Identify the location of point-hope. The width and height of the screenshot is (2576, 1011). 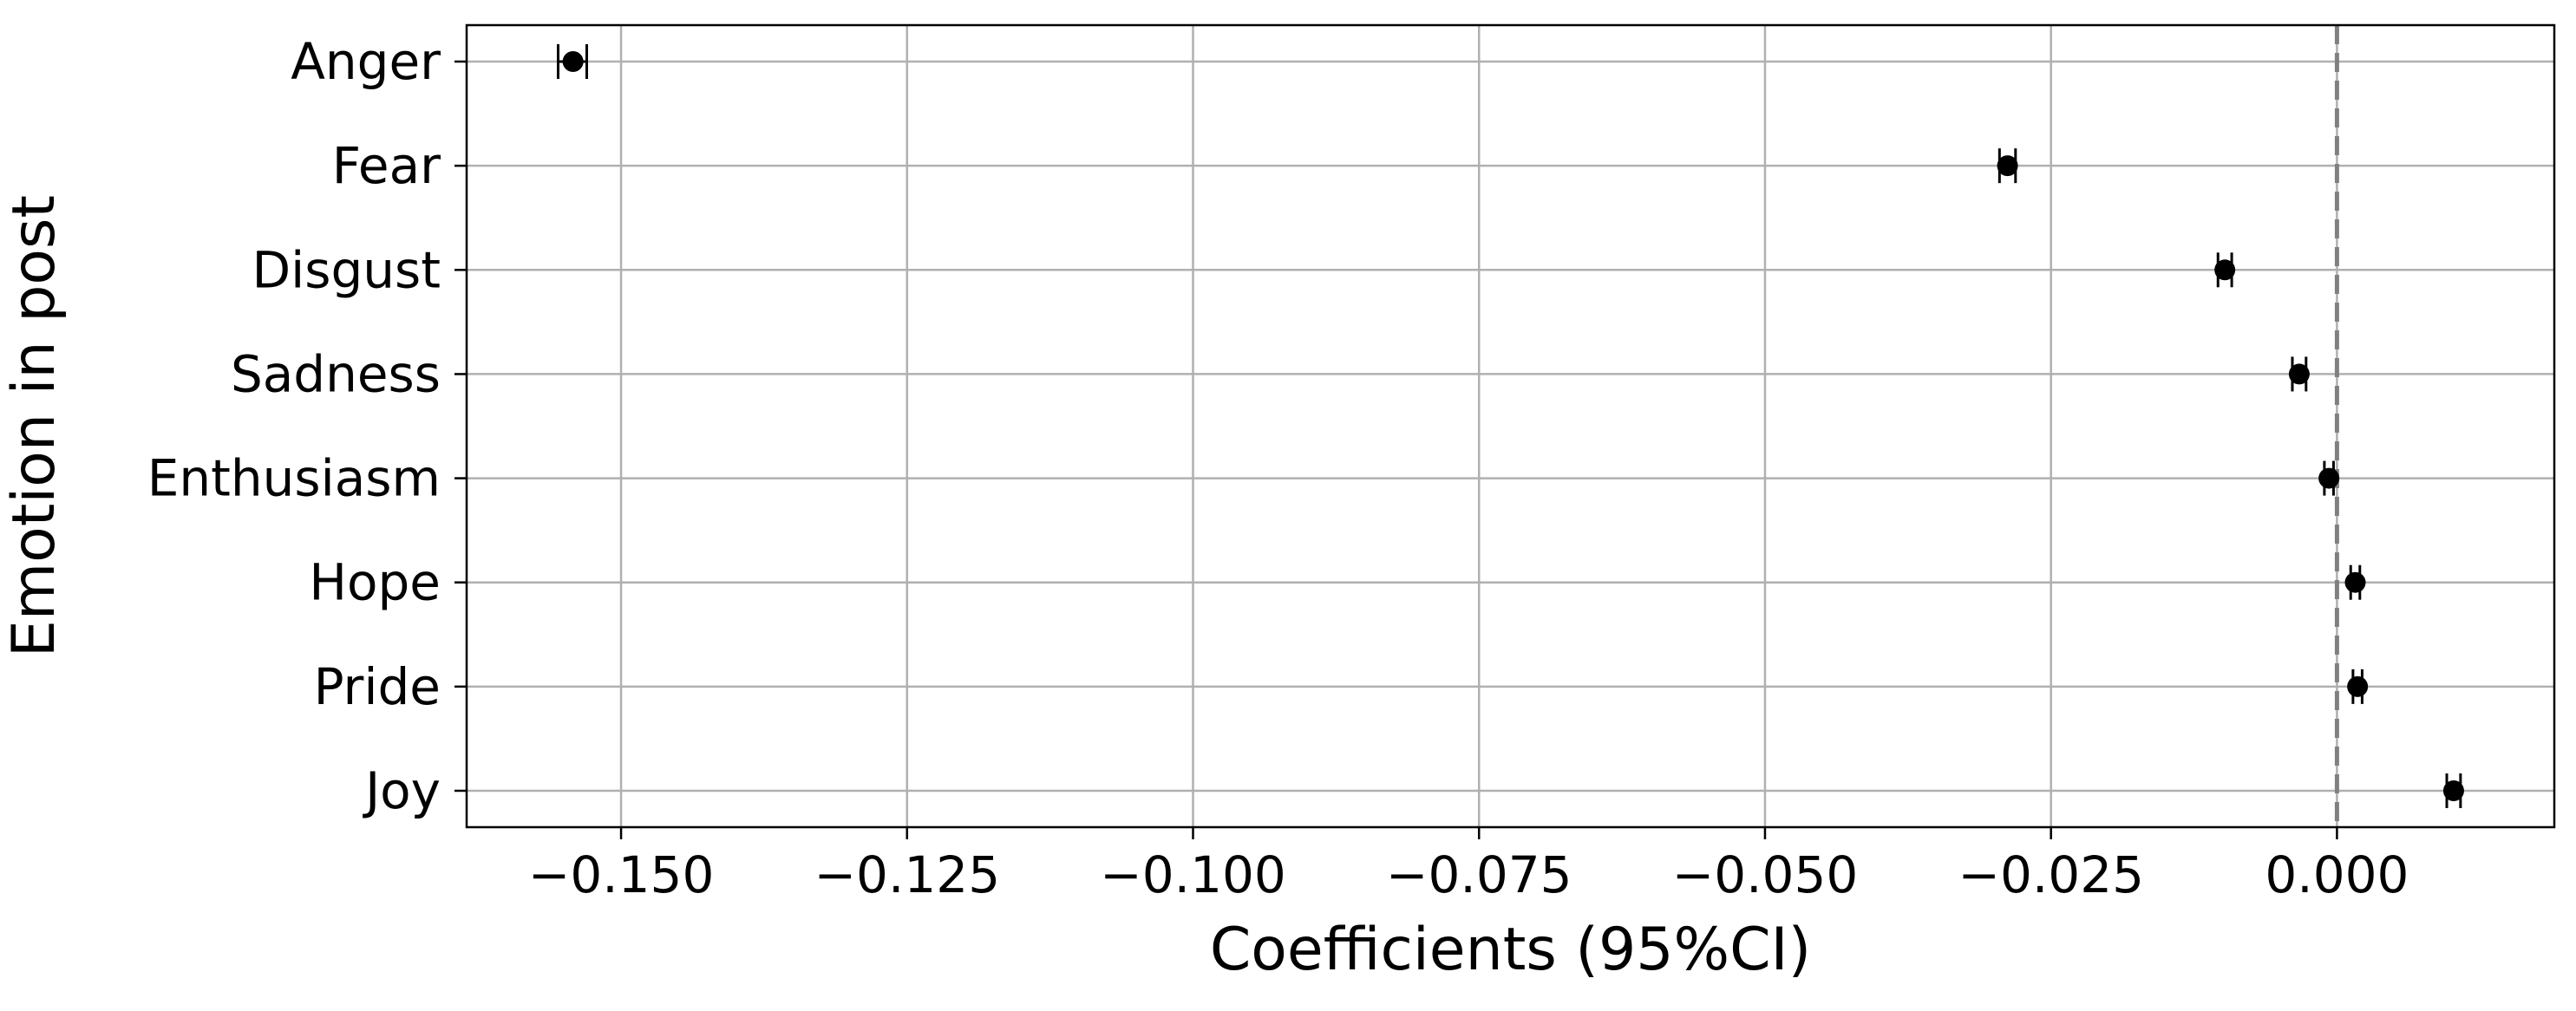
(2355, 582).